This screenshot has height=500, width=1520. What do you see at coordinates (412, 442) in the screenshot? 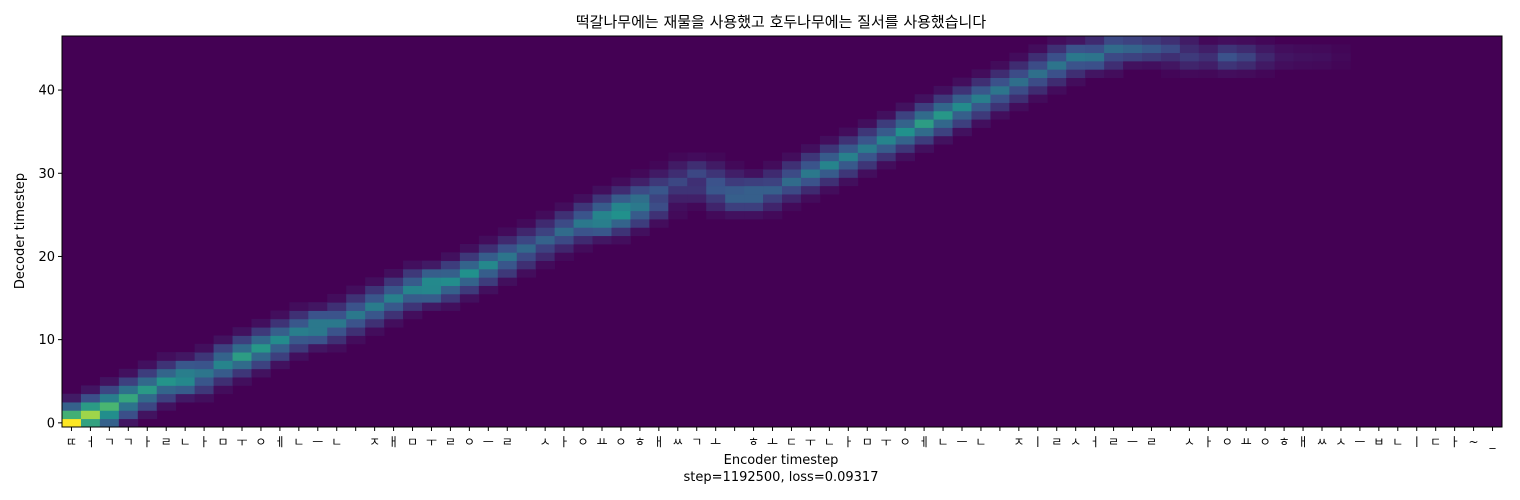
I see `x-tick-label: ㅁ` at bounding box center [412, 442].